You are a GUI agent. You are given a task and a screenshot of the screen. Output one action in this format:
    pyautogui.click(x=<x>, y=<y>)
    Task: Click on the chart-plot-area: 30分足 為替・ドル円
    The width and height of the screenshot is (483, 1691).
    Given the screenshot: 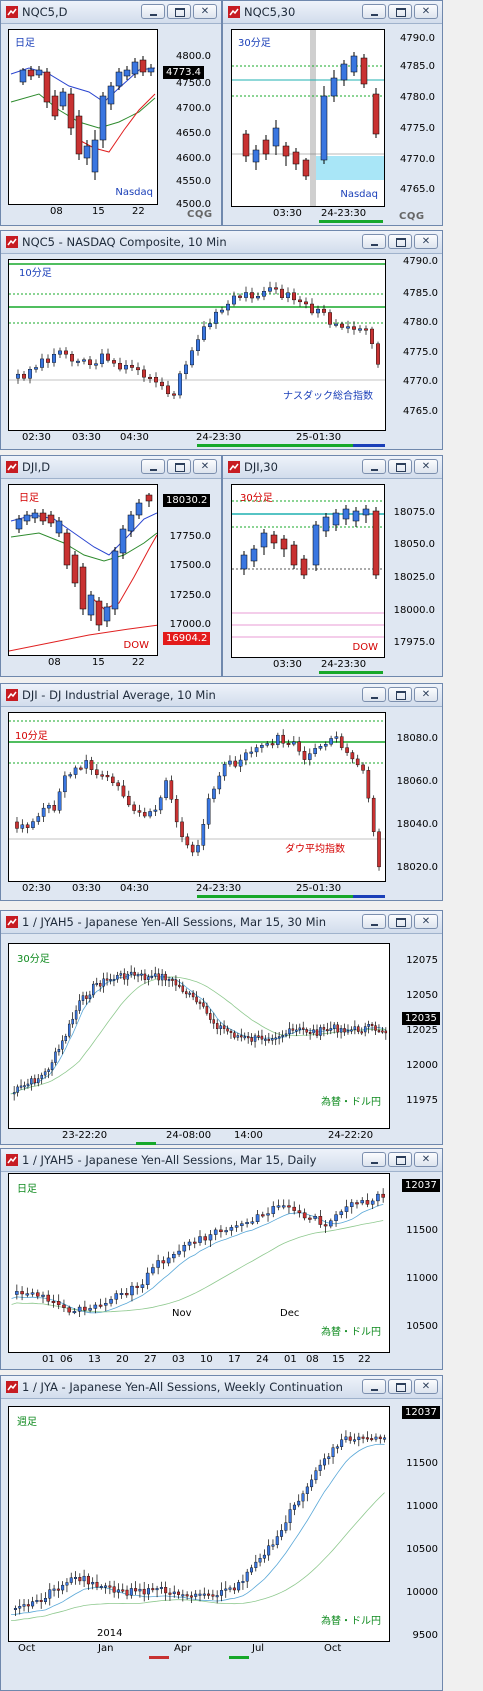 What is the action you would take?
    pyautogui.click(x=199, y=1036)
    